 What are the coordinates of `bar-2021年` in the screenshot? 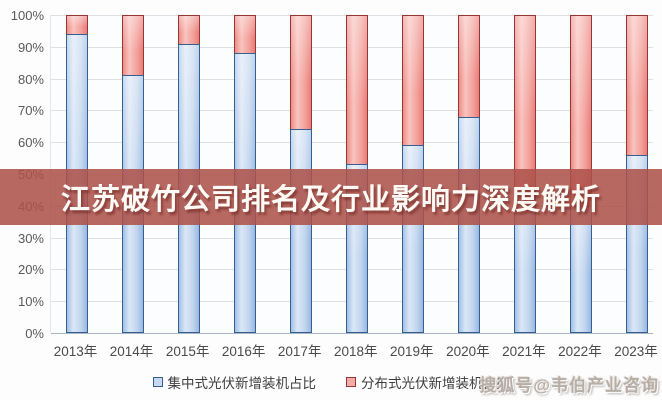 It's located at (524, 174).